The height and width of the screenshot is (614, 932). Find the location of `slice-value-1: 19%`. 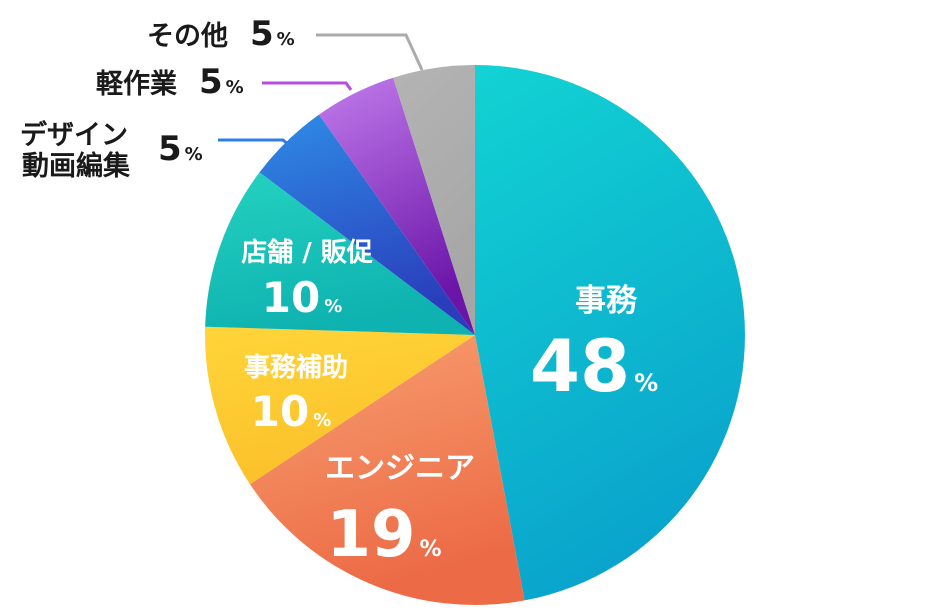

slice-value-1: 19% is located at coordinates (383, 535).